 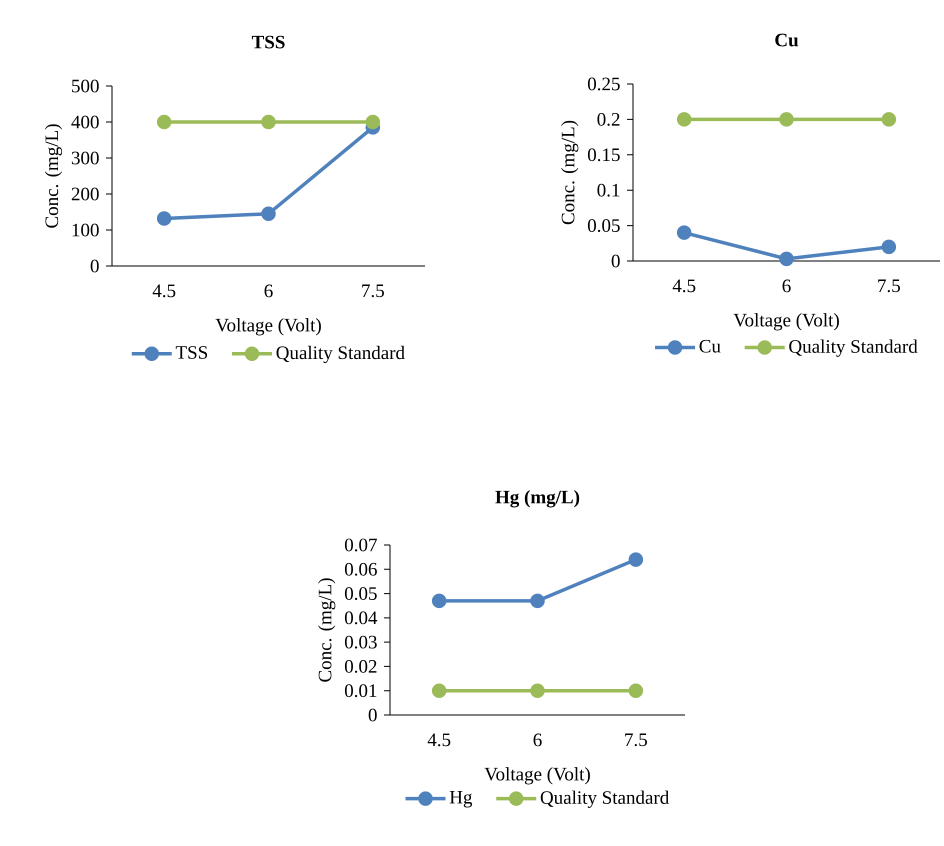 What do you see at coordinates (85, 86) in the screenshot?
I see `y-tick-label: 500` at bounding box center [85, 86].